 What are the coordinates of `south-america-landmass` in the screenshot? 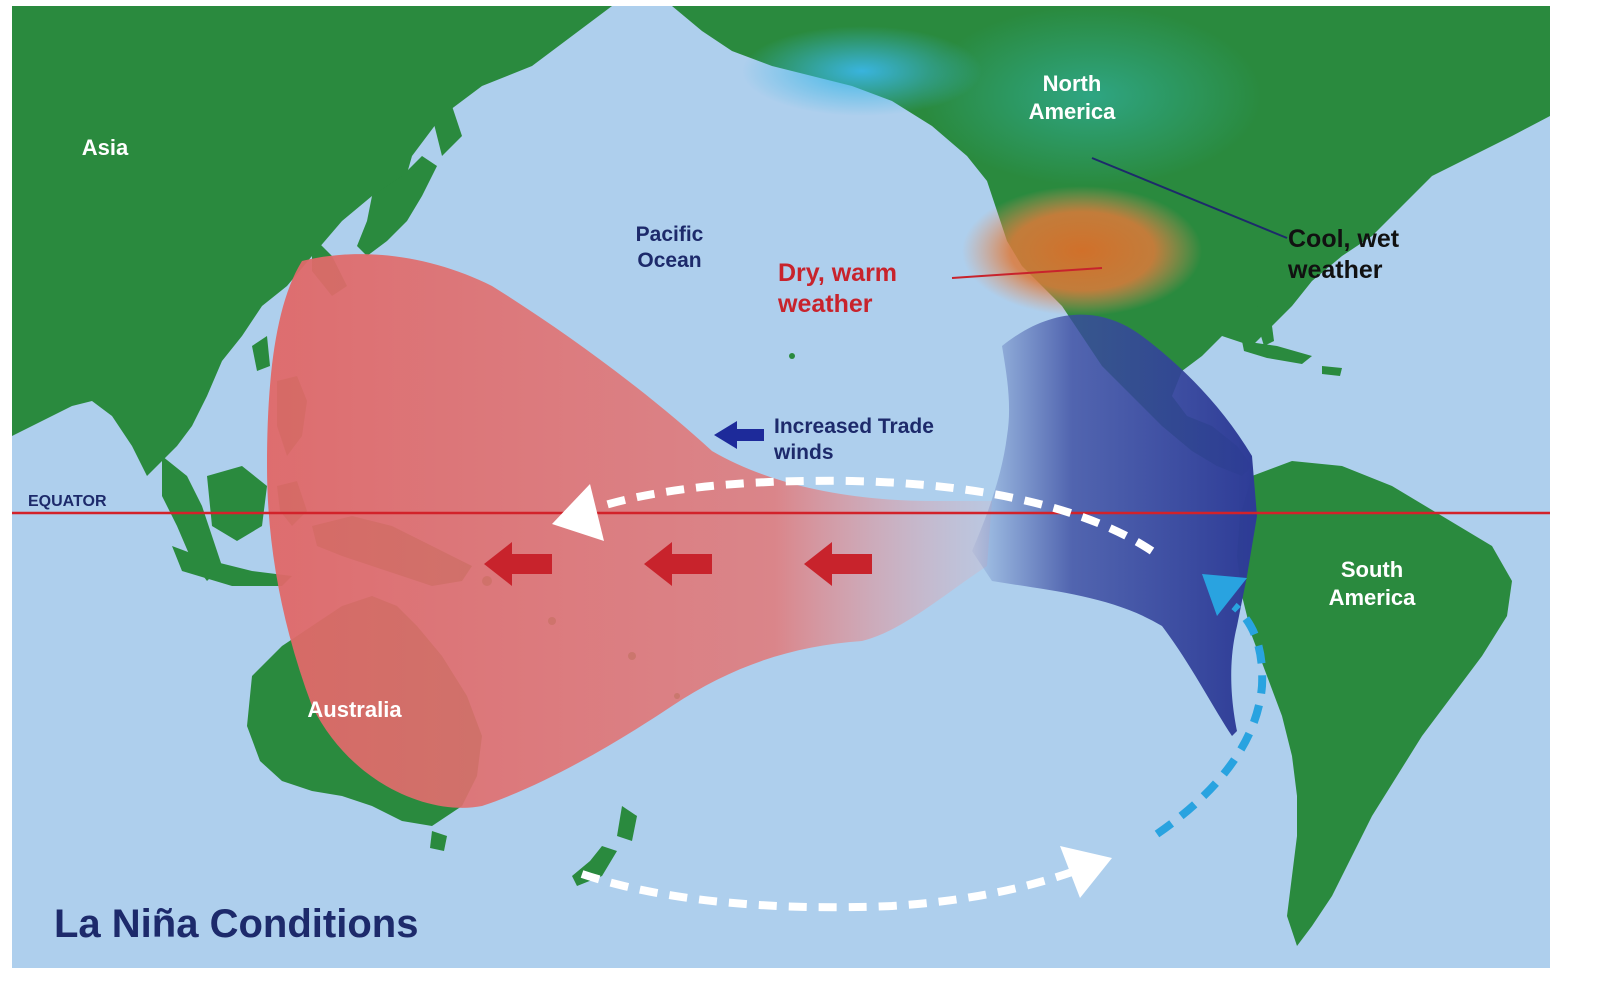 It's located at (1374, 703).